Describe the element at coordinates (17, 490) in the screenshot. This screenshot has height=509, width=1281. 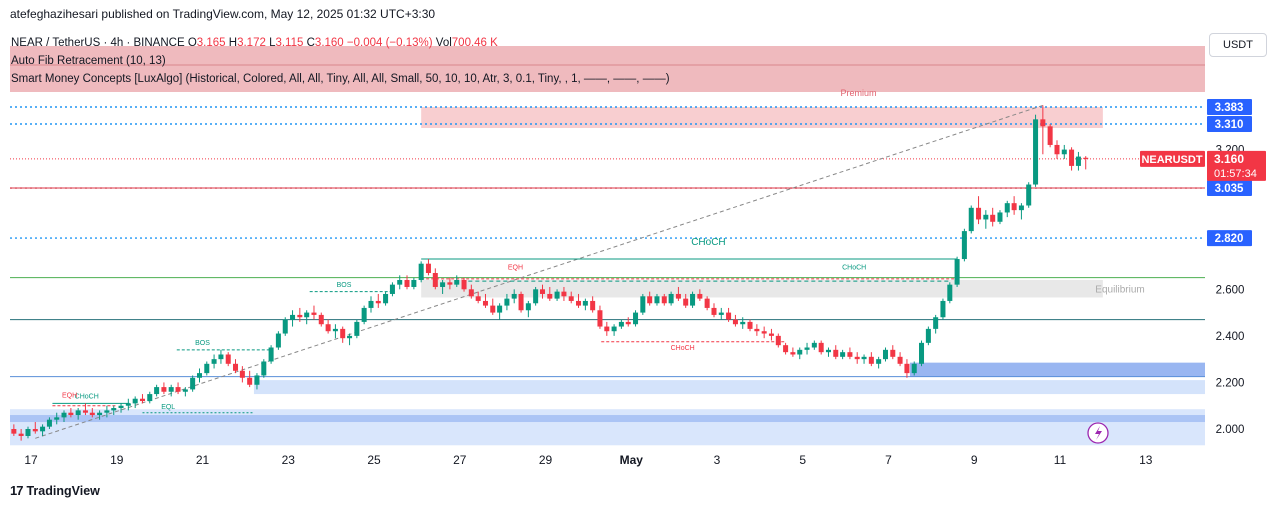
I see `tradingview-logo-icon: 17` at that location.